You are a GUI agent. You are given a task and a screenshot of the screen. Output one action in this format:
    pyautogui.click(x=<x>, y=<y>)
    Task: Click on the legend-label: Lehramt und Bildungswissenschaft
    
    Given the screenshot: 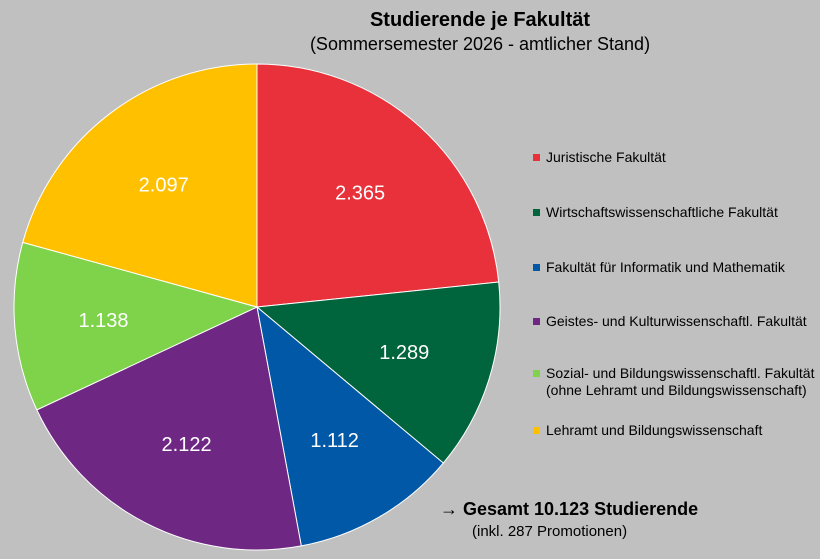 What is the action you would take?
    pyautogui.click(x=654, y=430)
    